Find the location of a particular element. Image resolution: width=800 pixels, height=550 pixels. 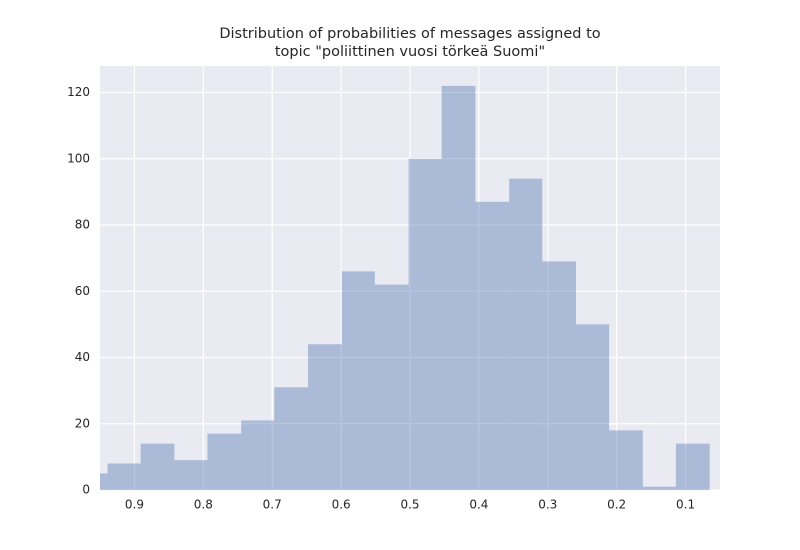

x-tick-label: 0.5 is located at coordinates (409, 505).